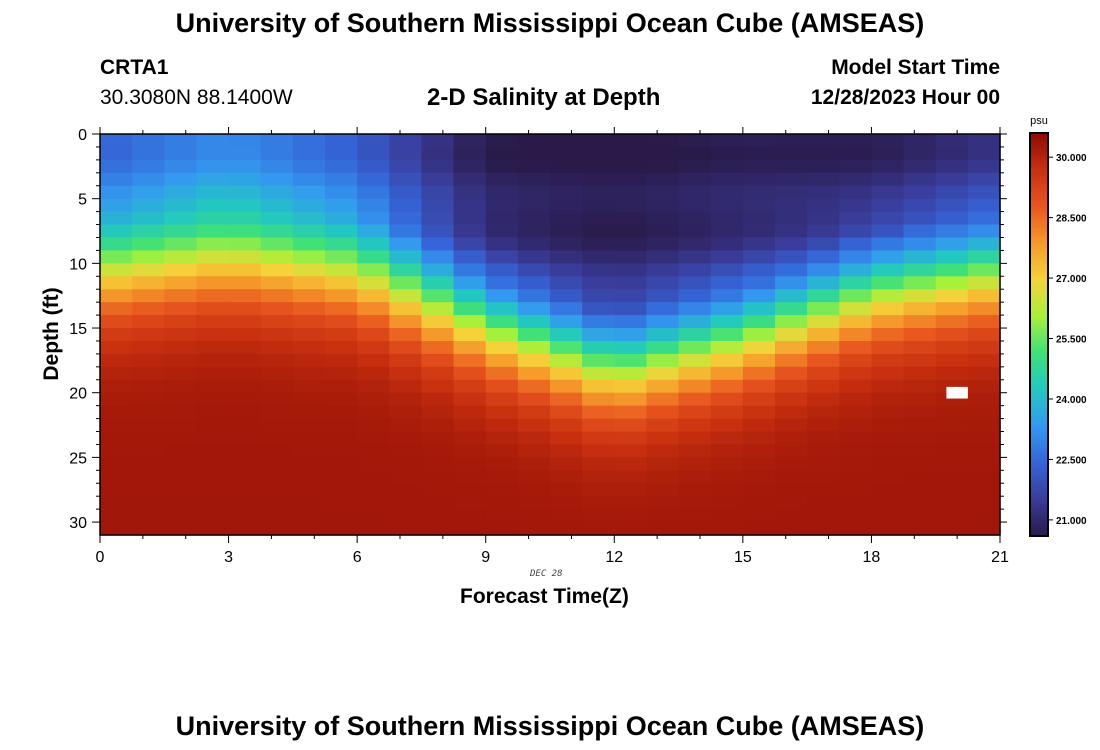  What do you see at coordinates (544, 596) in the screenshot?
I see `x-axis-label: Forecast Time(Z)` at bounding box center [544, 596].